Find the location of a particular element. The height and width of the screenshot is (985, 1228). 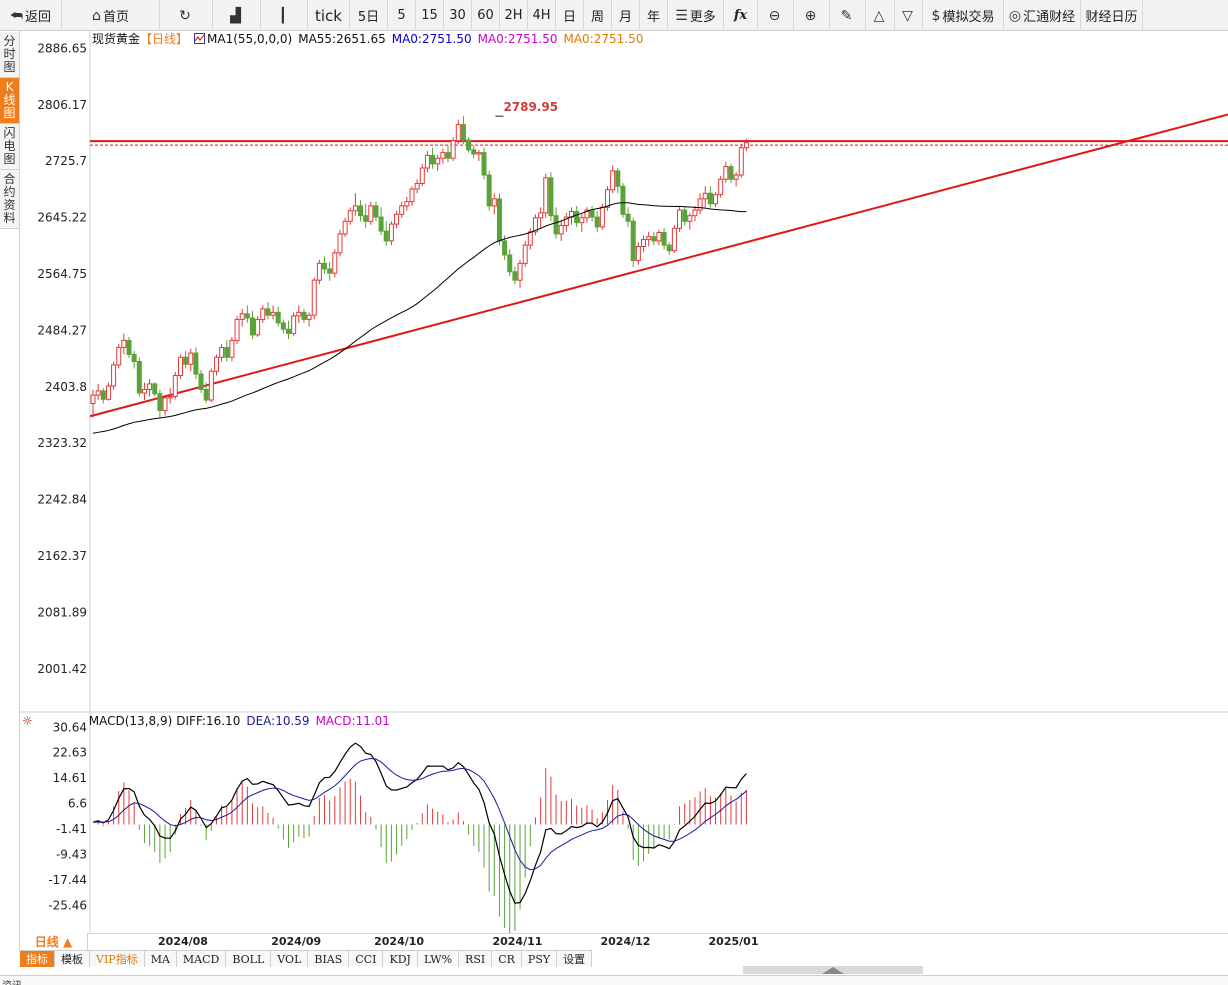

toolbar-down-button: ▽ is located at coordinates (909, 15).